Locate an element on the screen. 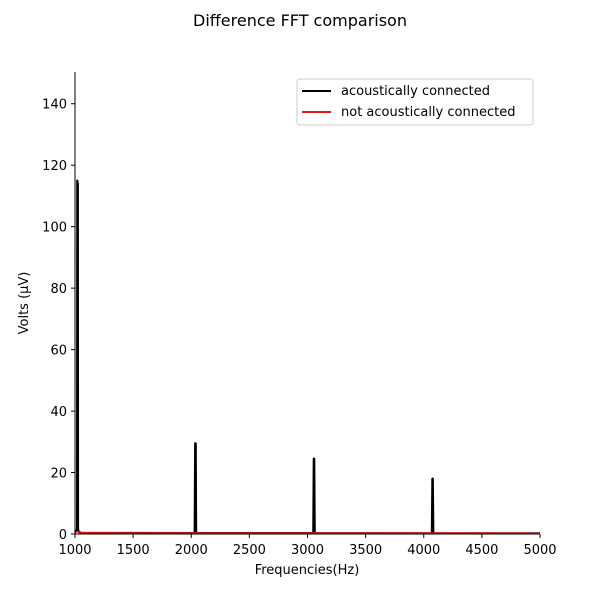 This screenshot has width=600, height=600. x-tick-label: 4500 is located at coordinates (481, 550).